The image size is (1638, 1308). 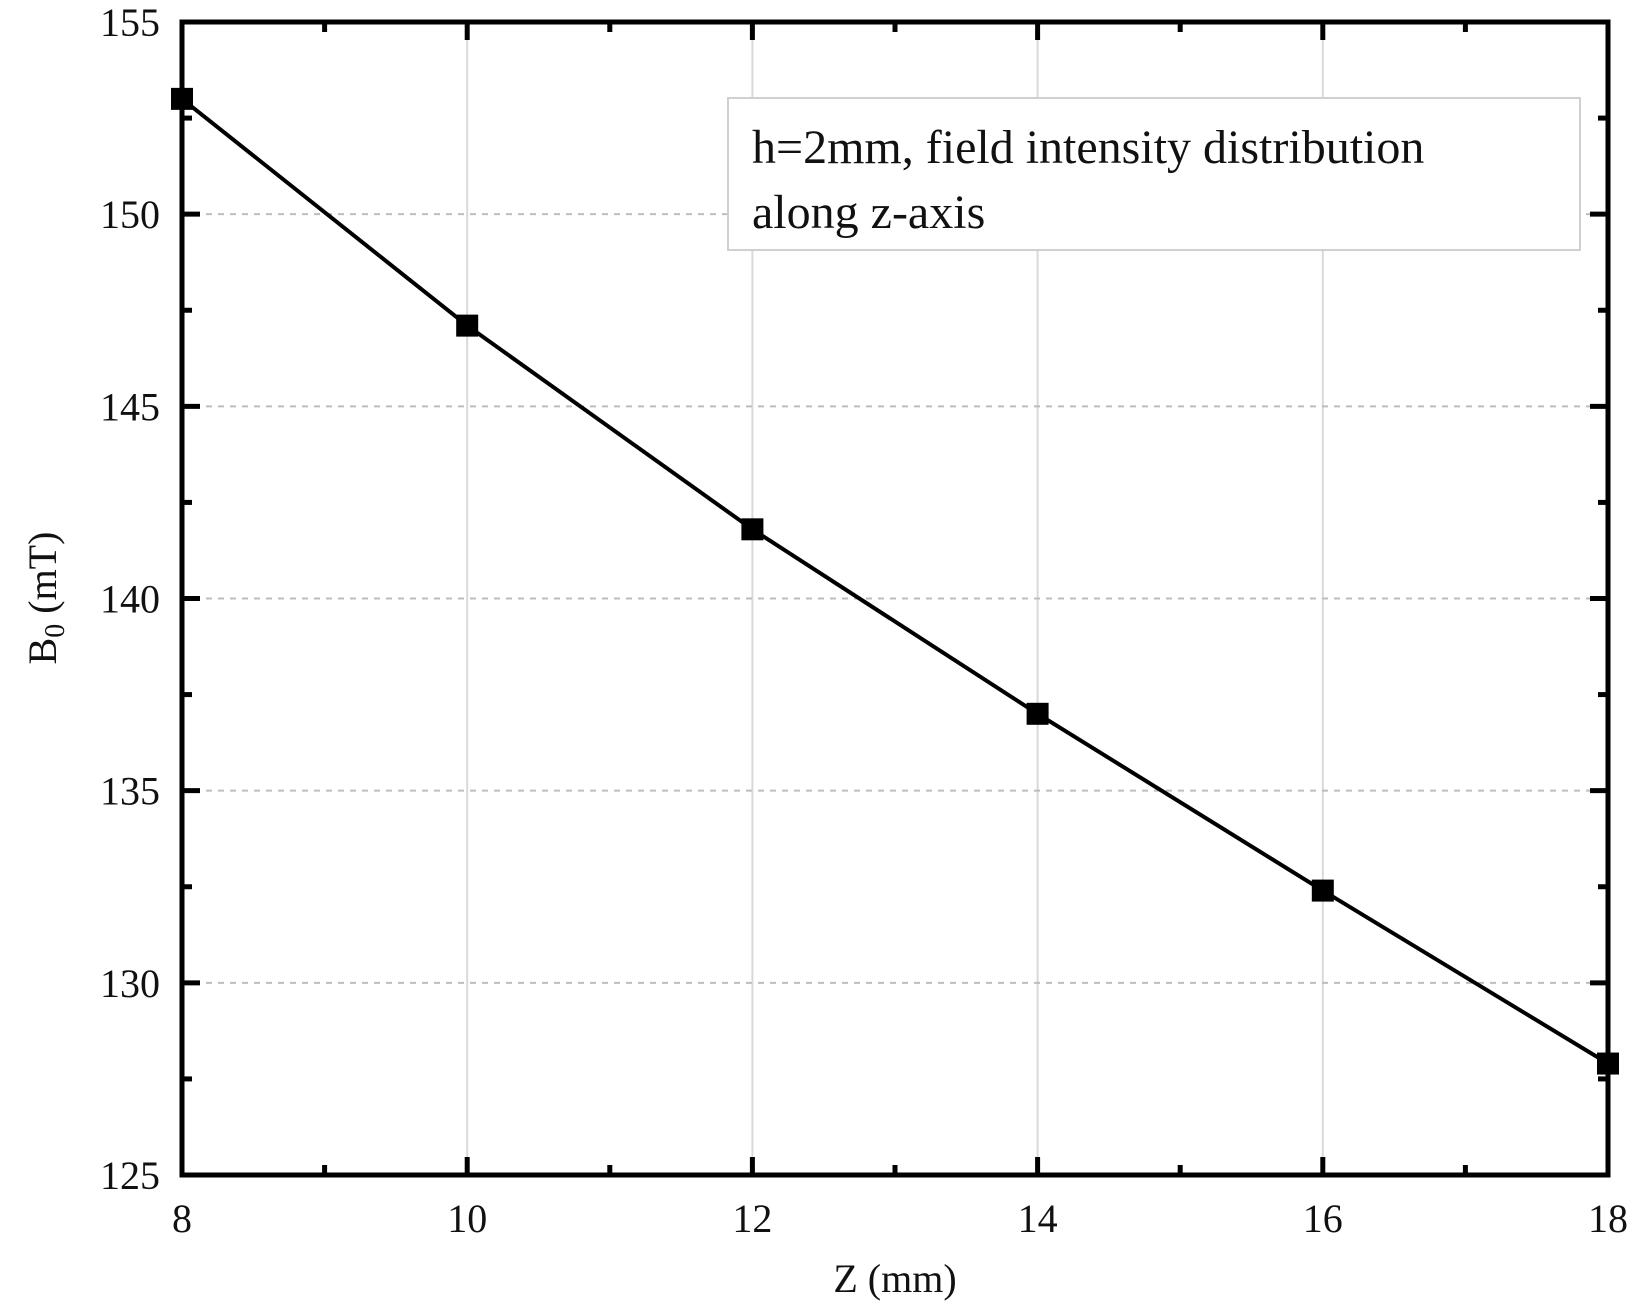 I want to click on y-axis-title: B0 (mT), so click(x=45, y=598).